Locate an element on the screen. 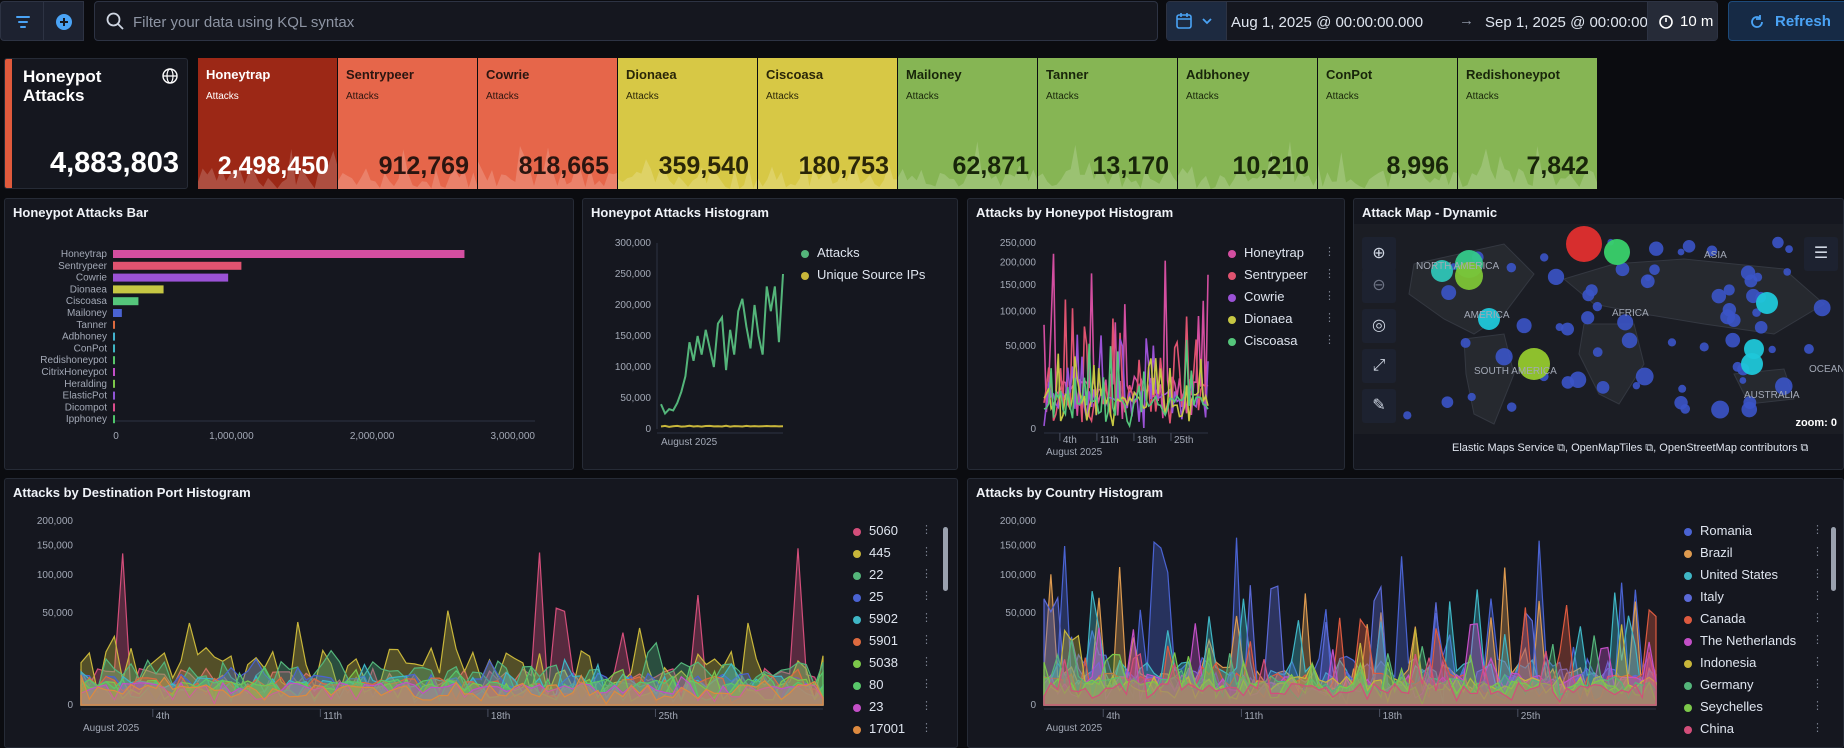 The image size is (1844, 748). legend-item: 5902 ⋮ is located at coordinates (905, 618).